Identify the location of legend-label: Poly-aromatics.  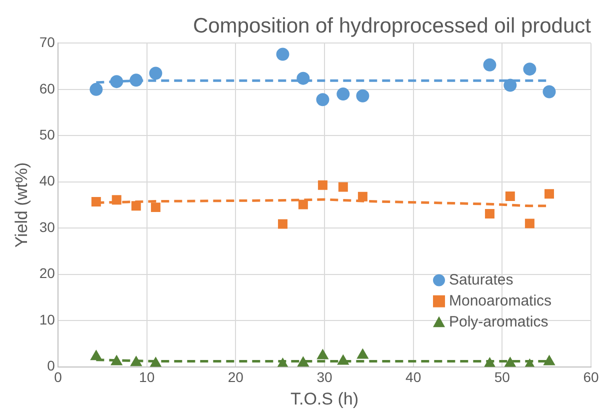
(498, 321).